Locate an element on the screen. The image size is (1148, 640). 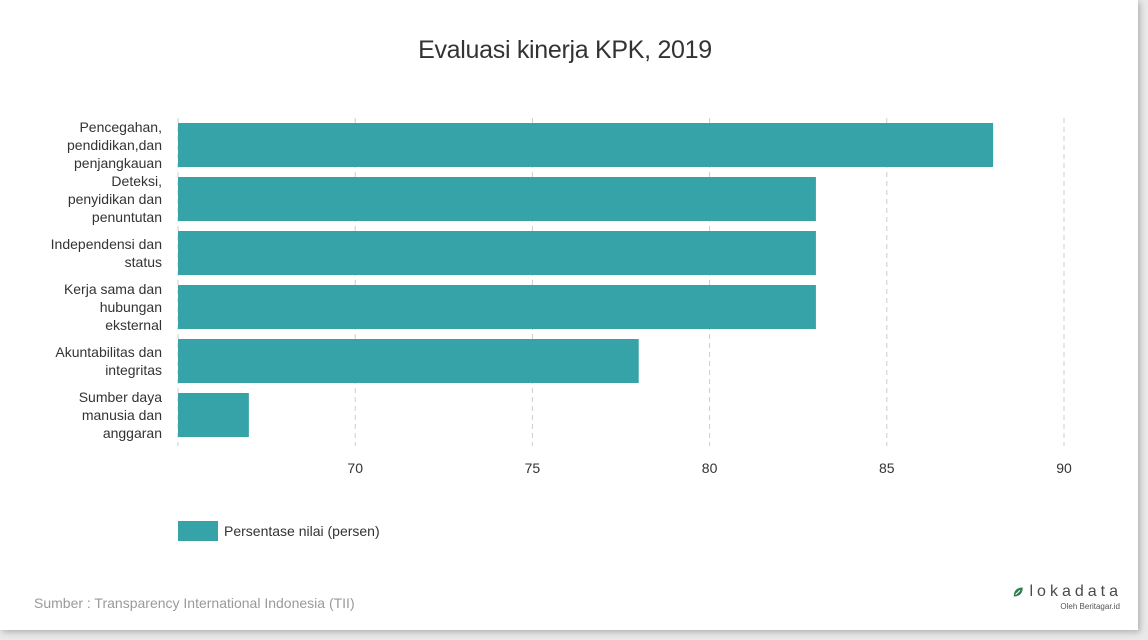
x-tick-label-90: 90 is located at coordinates (1064, 468).